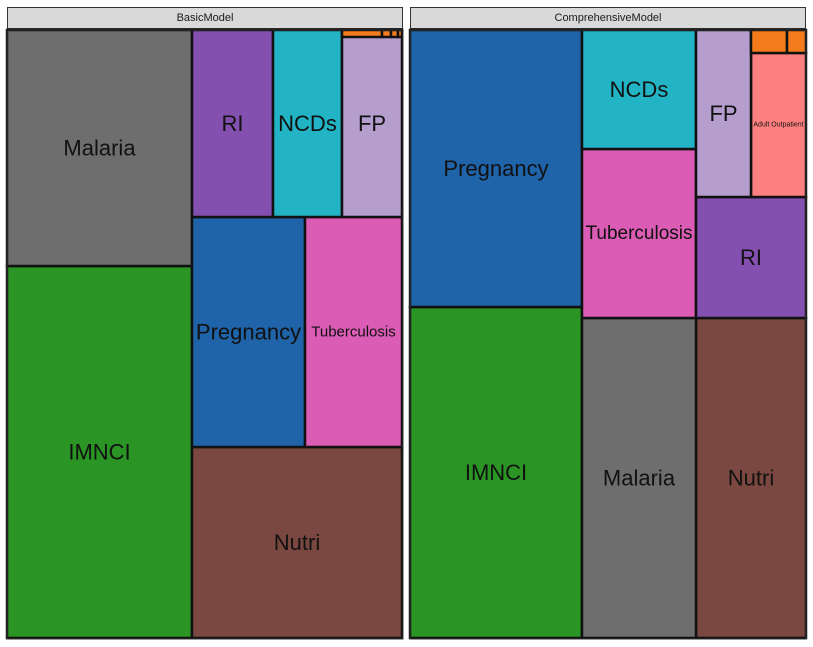 This screenshot has height=647, width=813. I want to click on comprehensivemodel-label-pregnancy: Pregnancy, so click(495, 168).